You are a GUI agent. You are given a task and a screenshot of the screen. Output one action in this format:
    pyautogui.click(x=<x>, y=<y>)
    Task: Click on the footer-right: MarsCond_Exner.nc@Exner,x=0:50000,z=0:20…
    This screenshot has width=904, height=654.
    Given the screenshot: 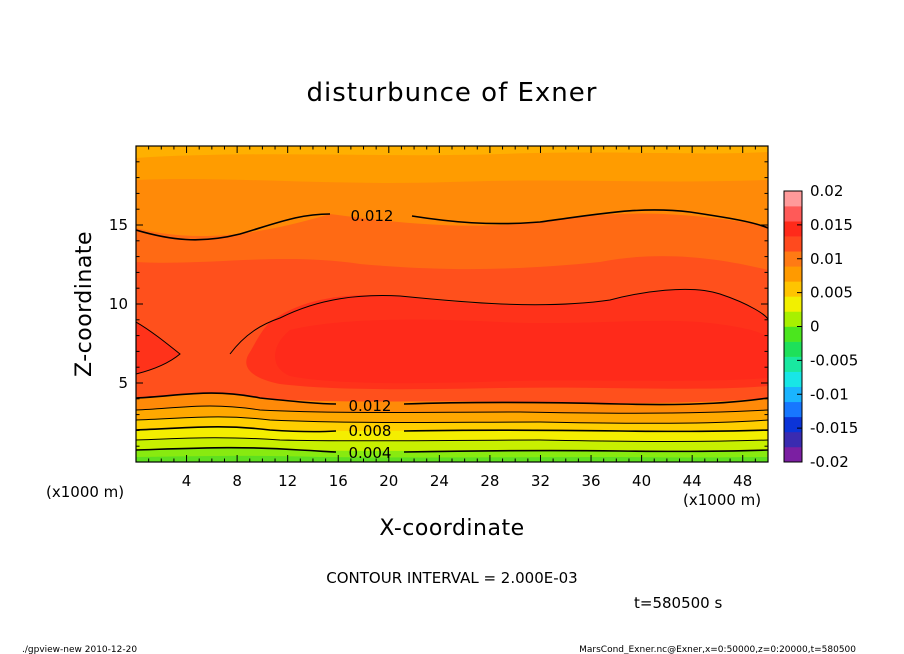 What is the action you would take?
    pyautogui.click(x=717, y=649)
    